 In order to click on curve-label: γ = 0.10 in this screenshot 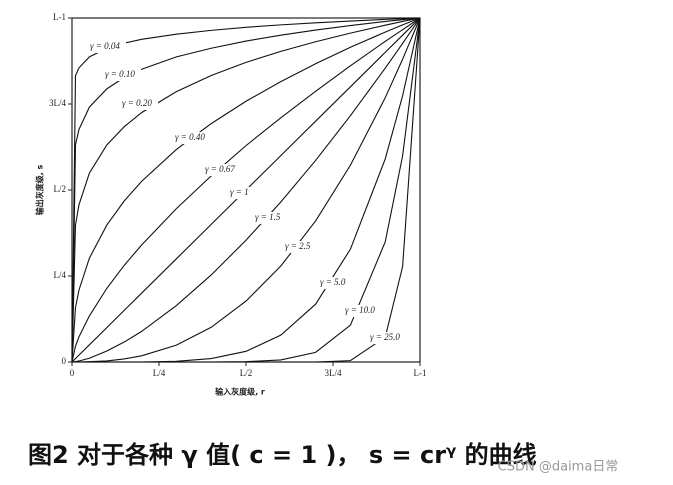, I will do `click(120, 74)`.